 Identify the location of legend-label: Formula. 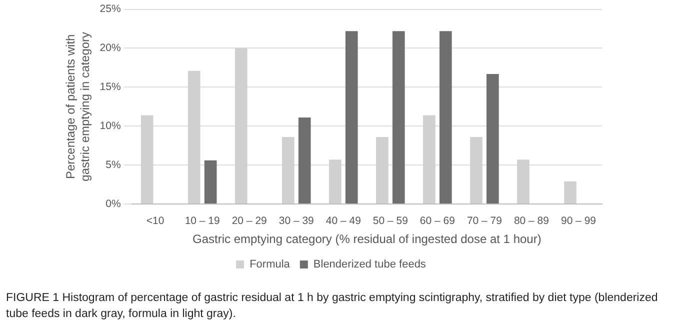
(270, 264).